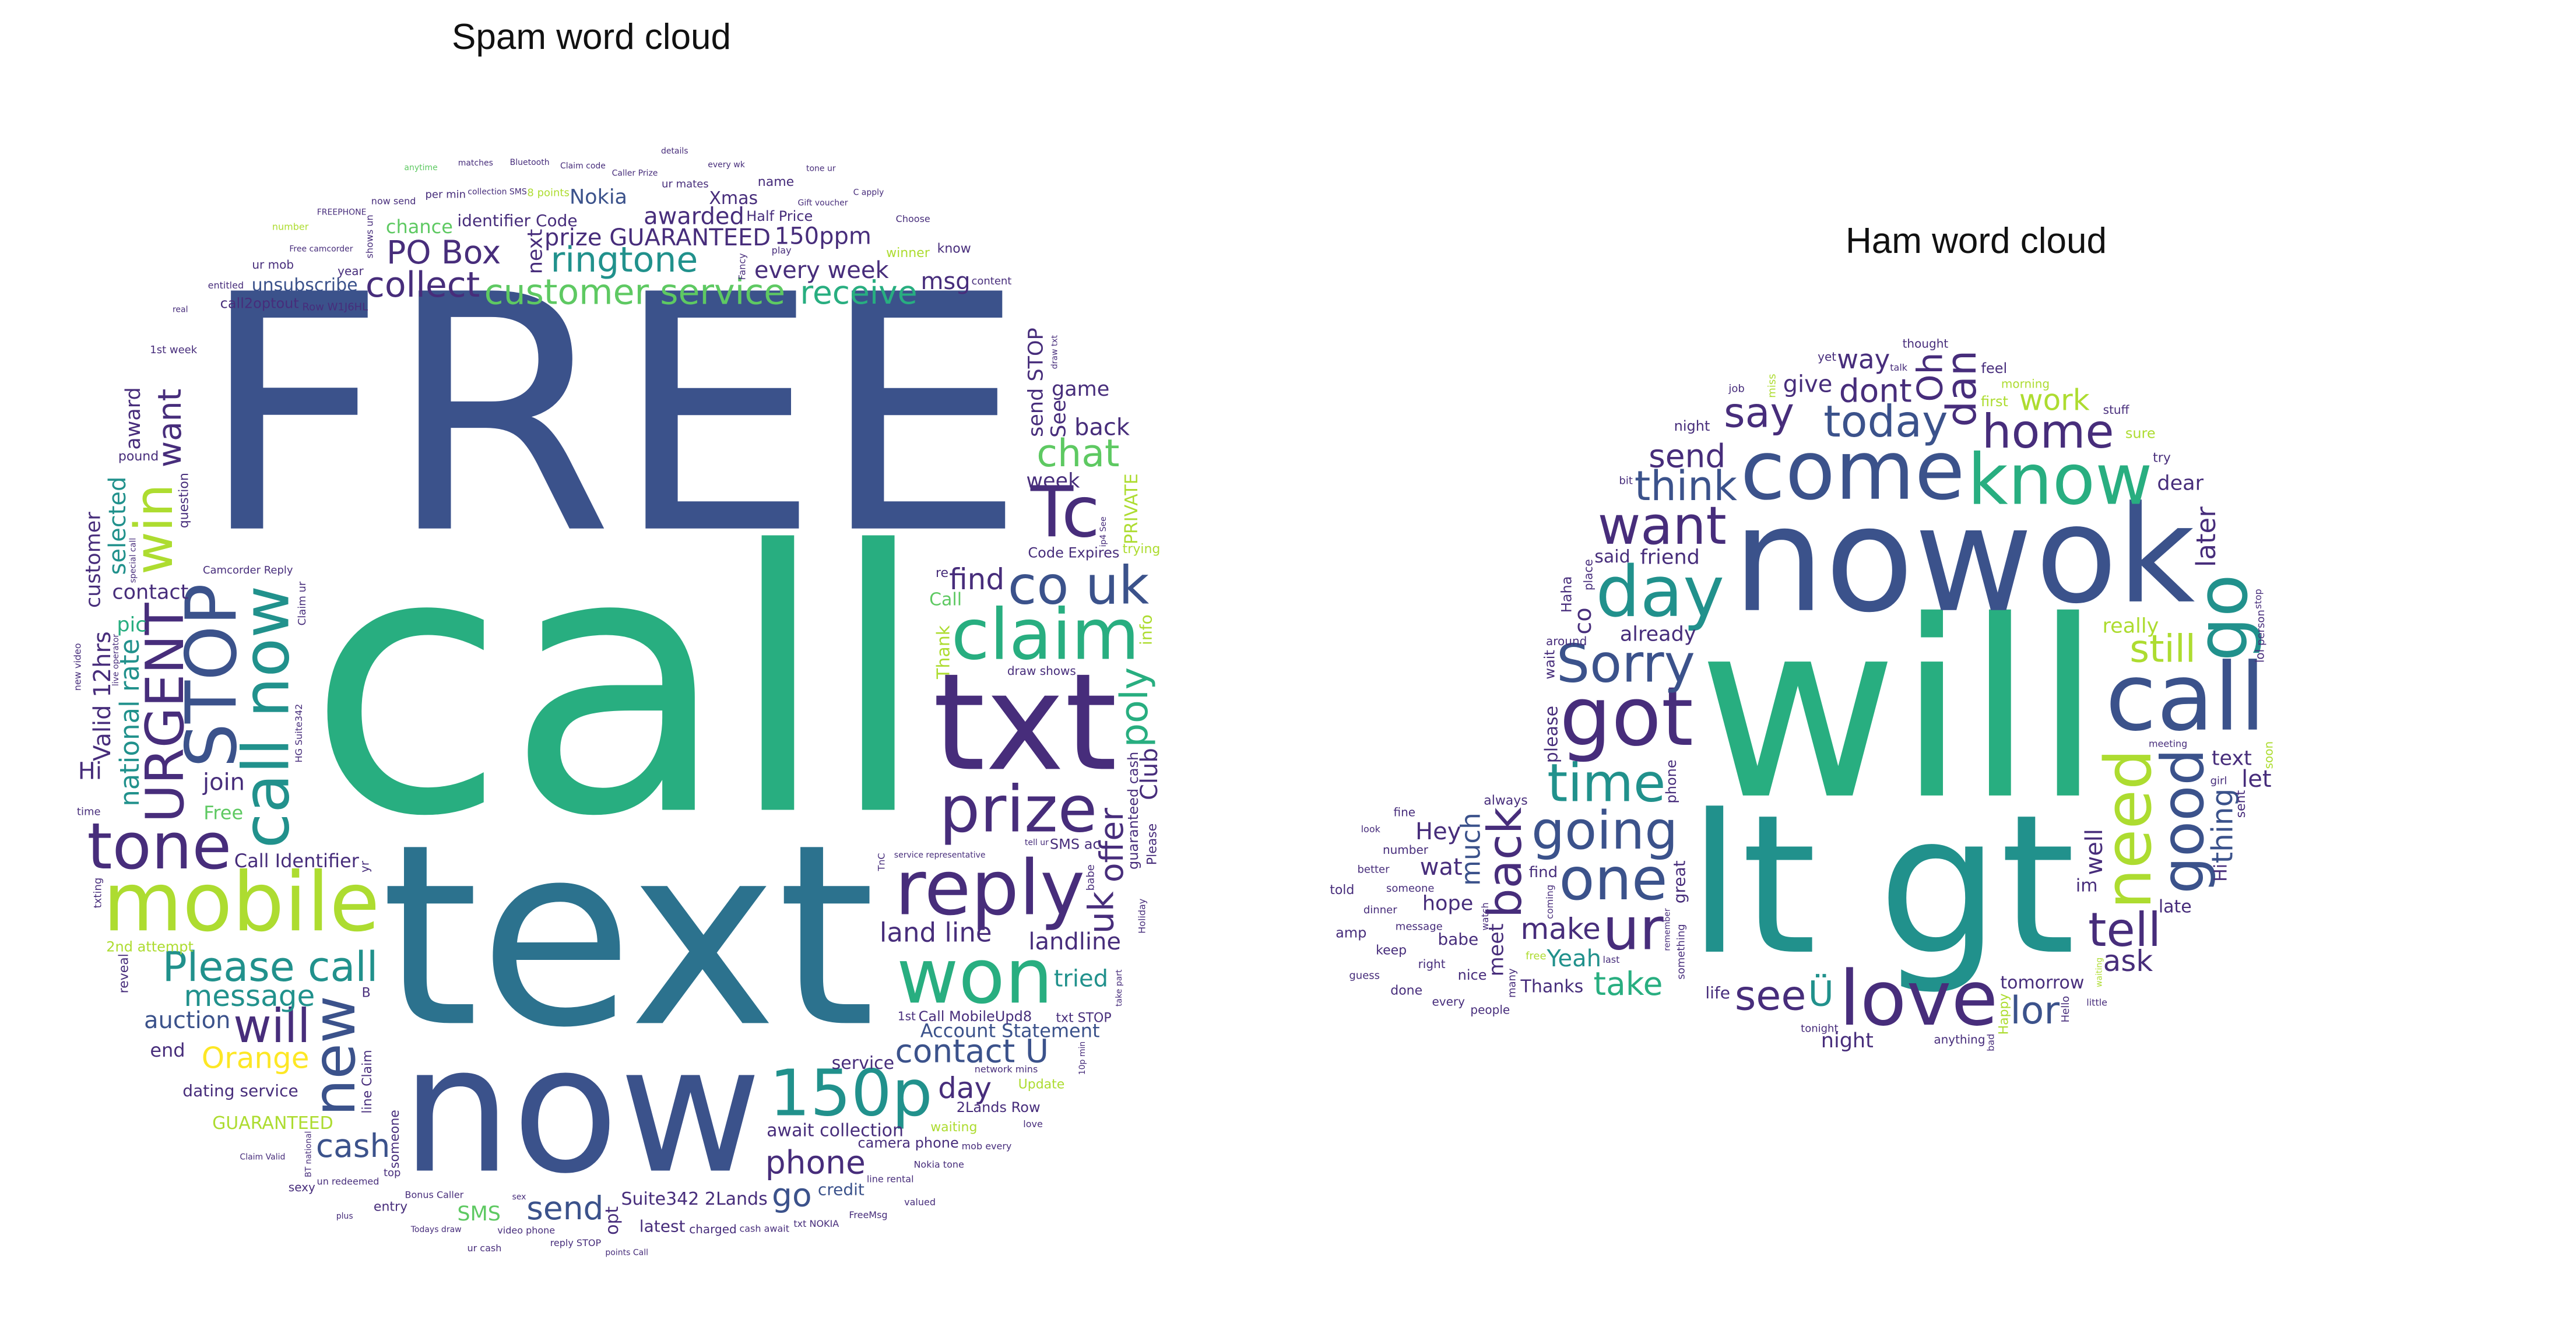 The image size is (2576, 1330). What do you see at coordinates (395, 1139) in the screenshot?
I see `spam-word: someone` at bounding box center [395, 1139].